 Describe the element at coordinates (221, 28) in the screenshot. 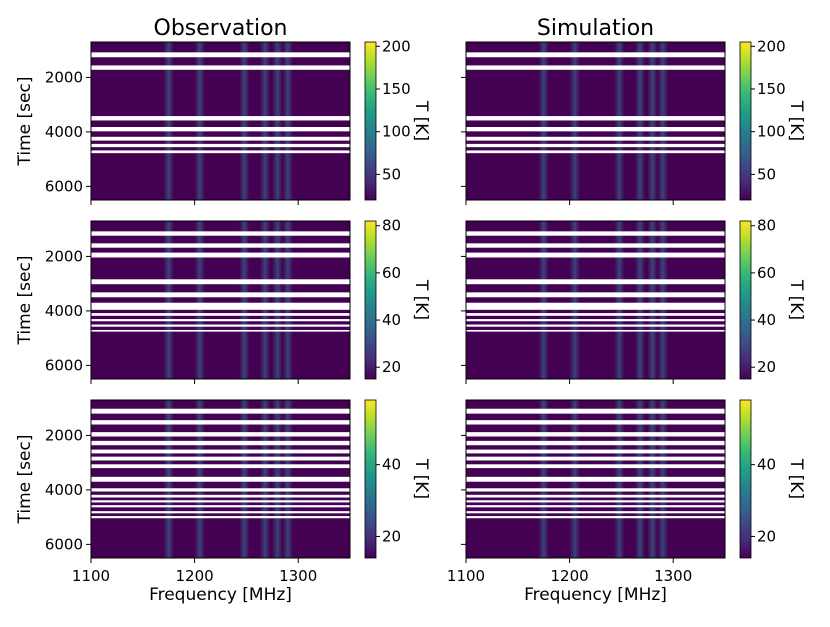

I see `column-title: Observation` at that location.